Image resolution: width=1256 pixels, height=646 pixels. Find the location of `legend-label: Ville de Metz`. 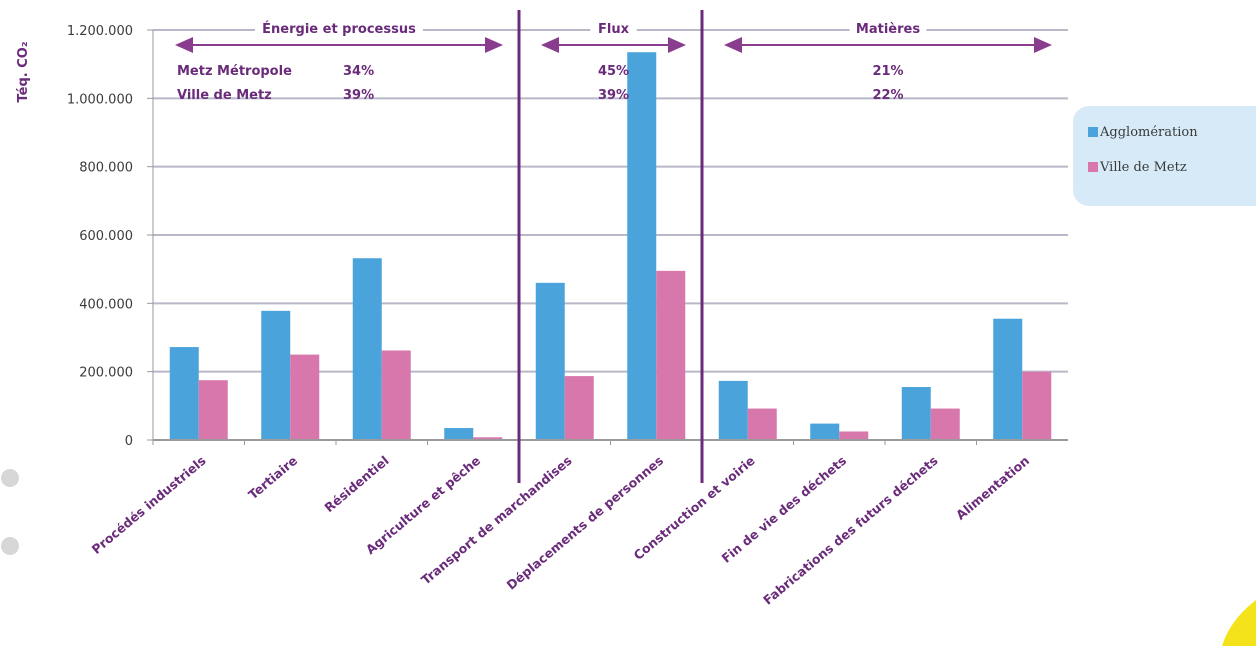

legend-label: Ville de Metz is located at coordinates (1143, 167).